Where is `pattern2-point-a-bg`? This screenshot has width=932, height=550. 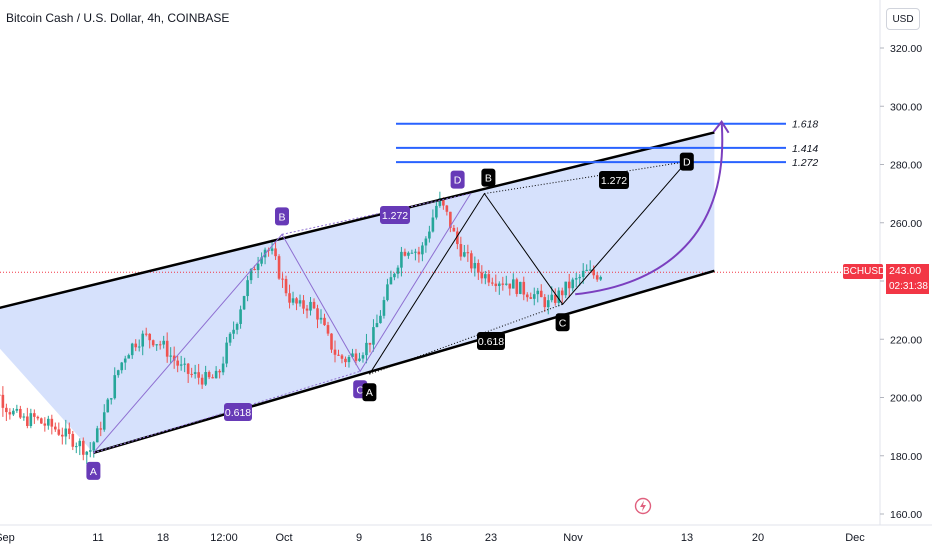
pattern2-point-a-bg is located at coordinates (369, 392).